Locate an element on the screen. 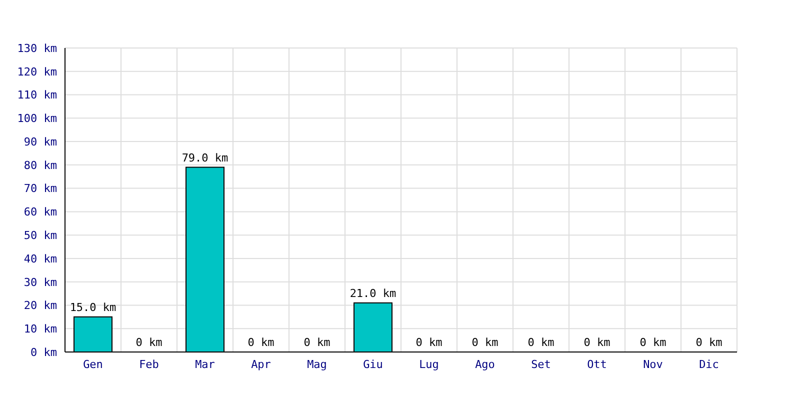 This screenshot has height=400, width=800. x-tick-label: Apr is located at coordinates (261, 364).